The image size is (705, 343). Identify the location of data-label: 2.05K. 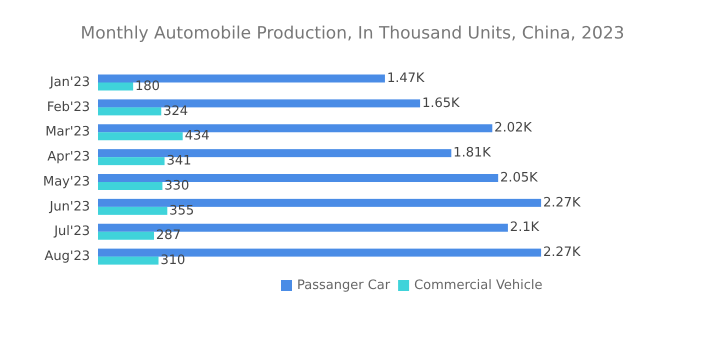
(519, 178).